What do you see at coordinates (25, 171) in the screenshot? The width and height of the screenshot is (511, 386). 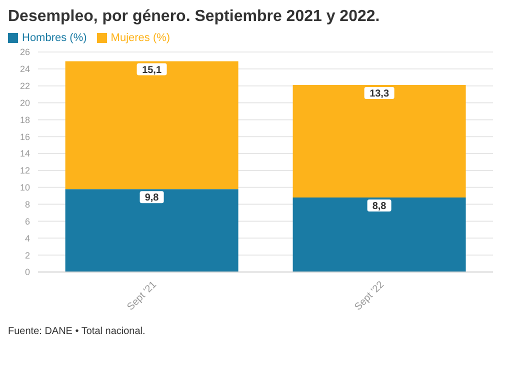 I see `y-tick-label: 12` at bounding box center [25, 171].